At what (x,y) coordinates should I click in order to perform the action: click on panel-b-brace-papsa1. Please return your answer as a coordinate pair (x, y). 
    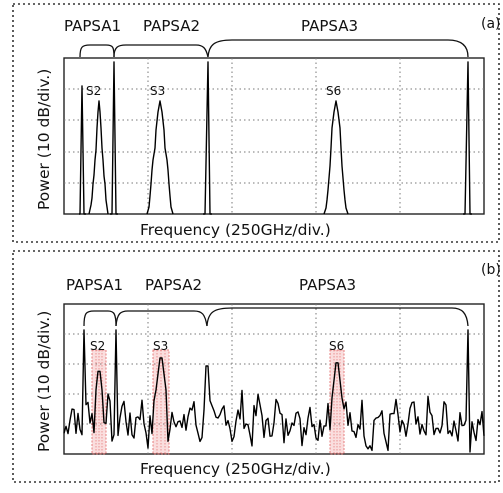
    Looking at the image, I should click on (100, 318).